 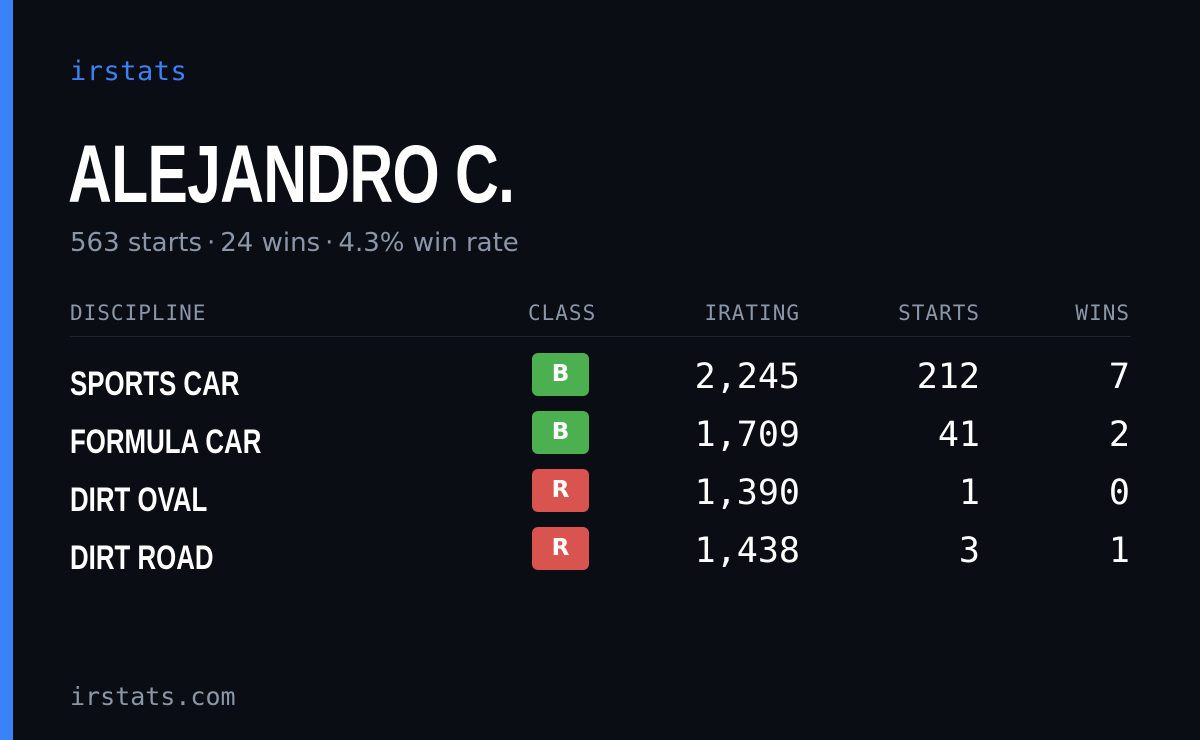 I want to click on discipline-name: DIRT OVAL, so click(x=139, y=500).